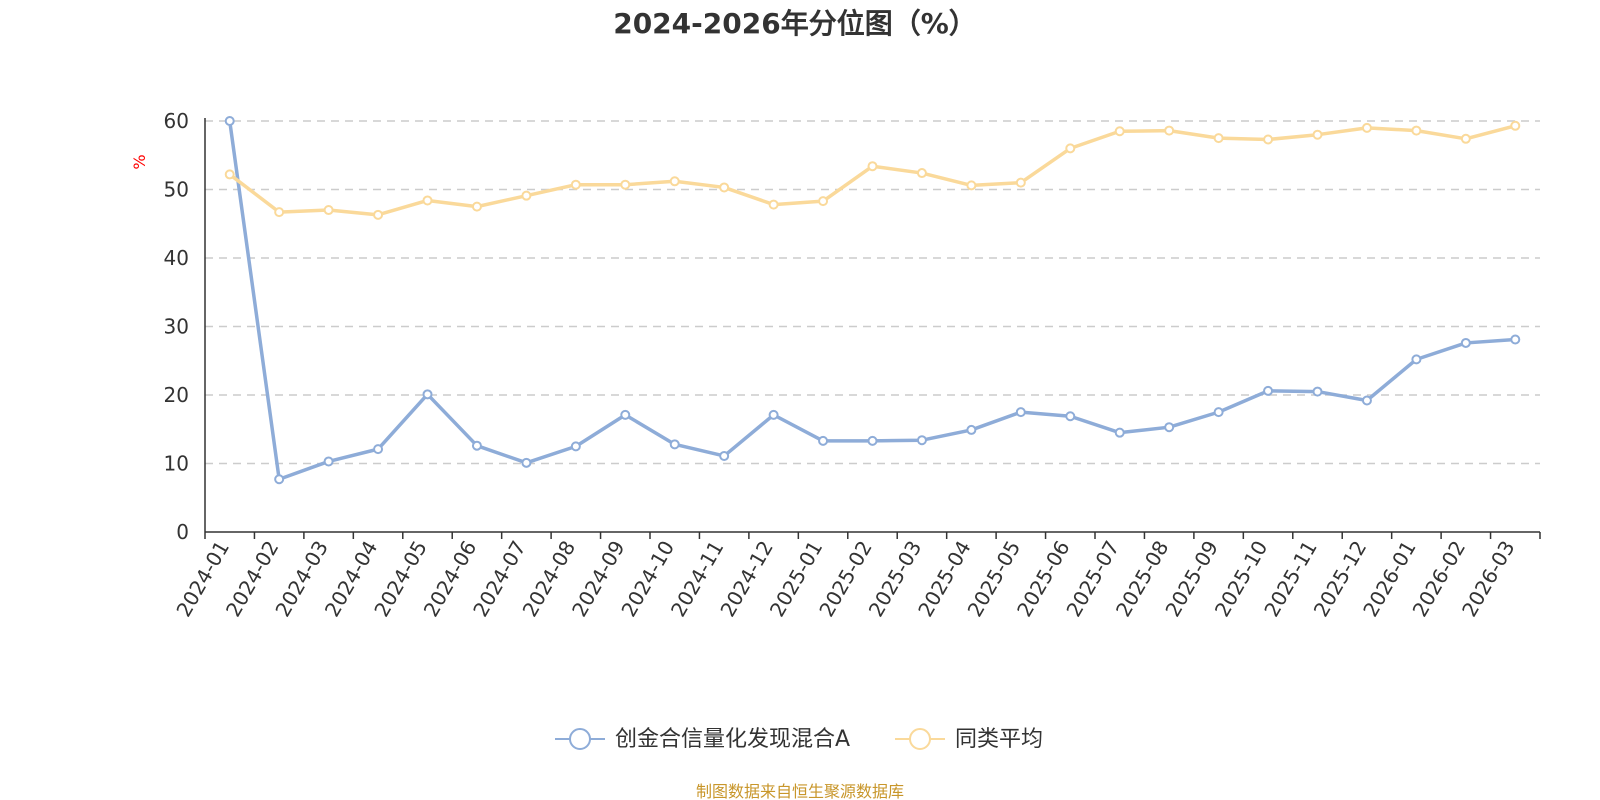 The width and height of the screenshot is (1600, 800). I want to click on y-tick-label-10: 10, so click(176, 464).